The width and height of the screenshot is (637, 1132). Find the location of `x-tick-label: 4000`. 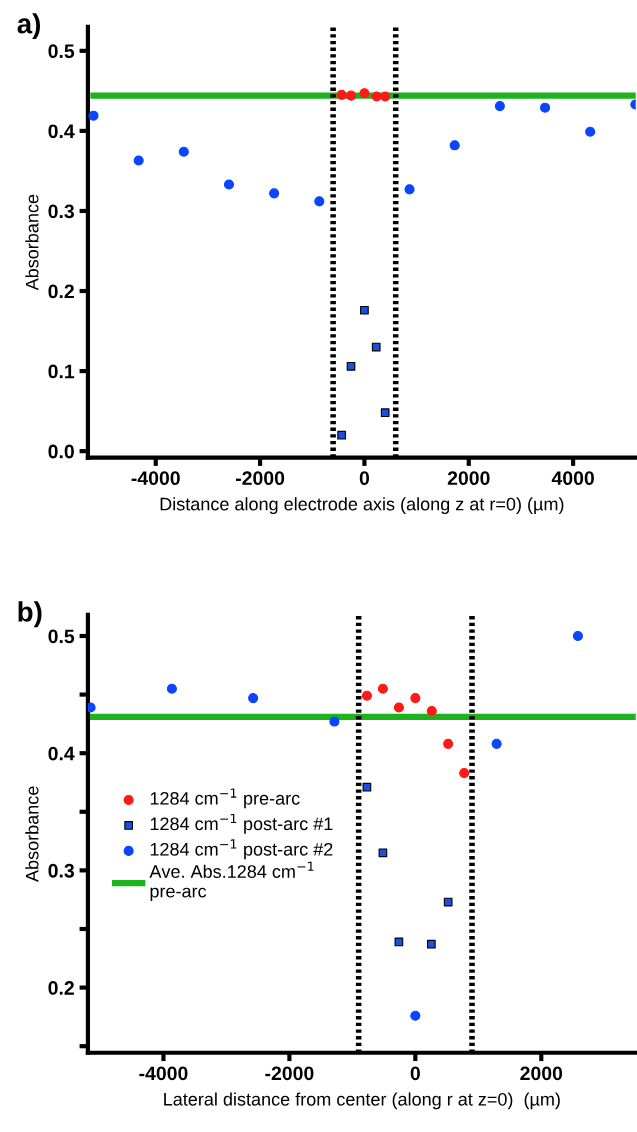

x-tick-label: 4000 is located at coordinates (572, 478).